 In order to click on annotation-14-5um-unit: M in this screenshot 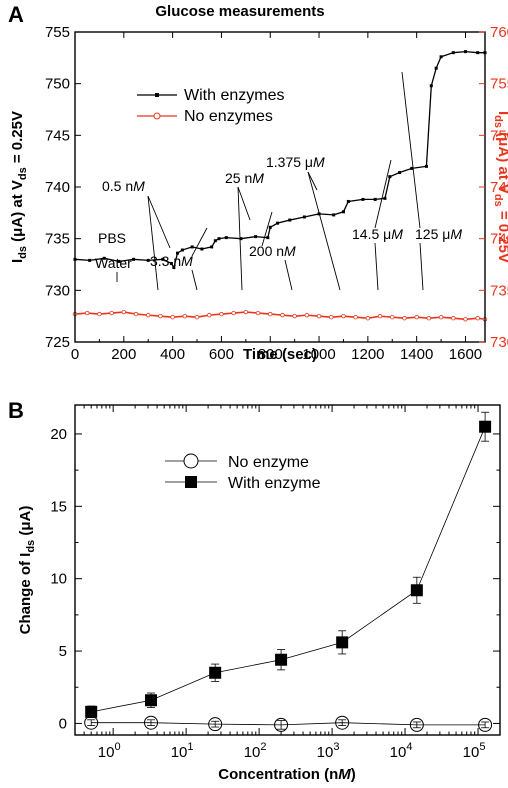, I will do `click(397, 234)`.